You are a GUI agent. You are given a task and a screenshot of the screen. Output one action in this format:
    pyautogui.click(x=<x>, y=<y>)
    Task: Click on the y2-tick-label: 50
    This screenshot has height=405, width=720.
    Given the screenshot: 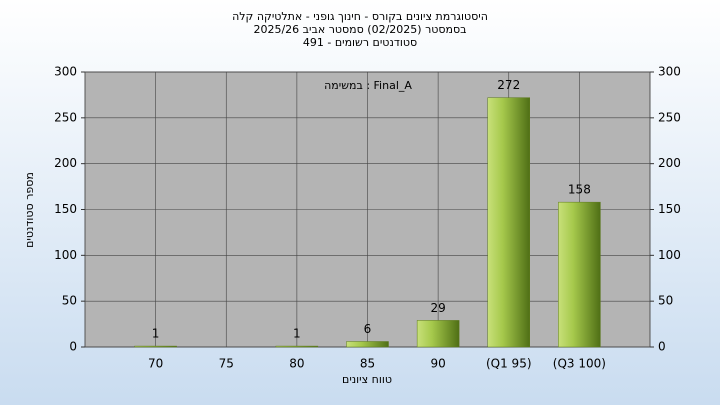 What is the action you would take?
    pyautogui.click(x=665, y=301)
    